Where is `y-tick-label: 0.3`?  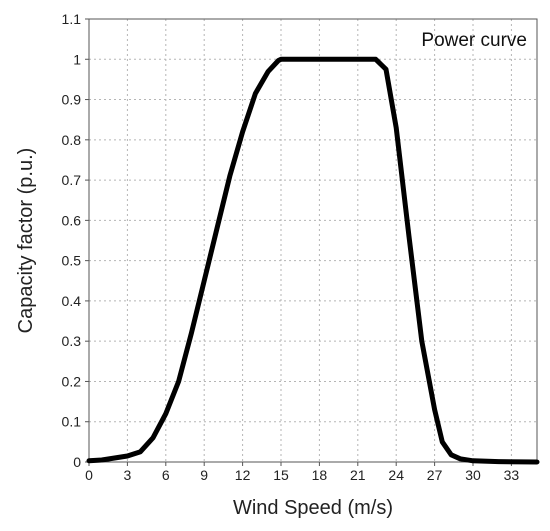
y-tick-label: 0.3 is located at coordinates (72, 341).